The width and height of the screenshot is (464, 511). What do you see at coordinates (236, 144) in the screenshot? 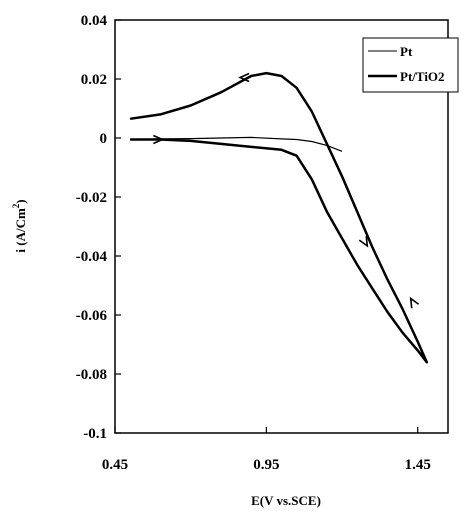
I see `series-line-pt` at bounding box center [236, 144].